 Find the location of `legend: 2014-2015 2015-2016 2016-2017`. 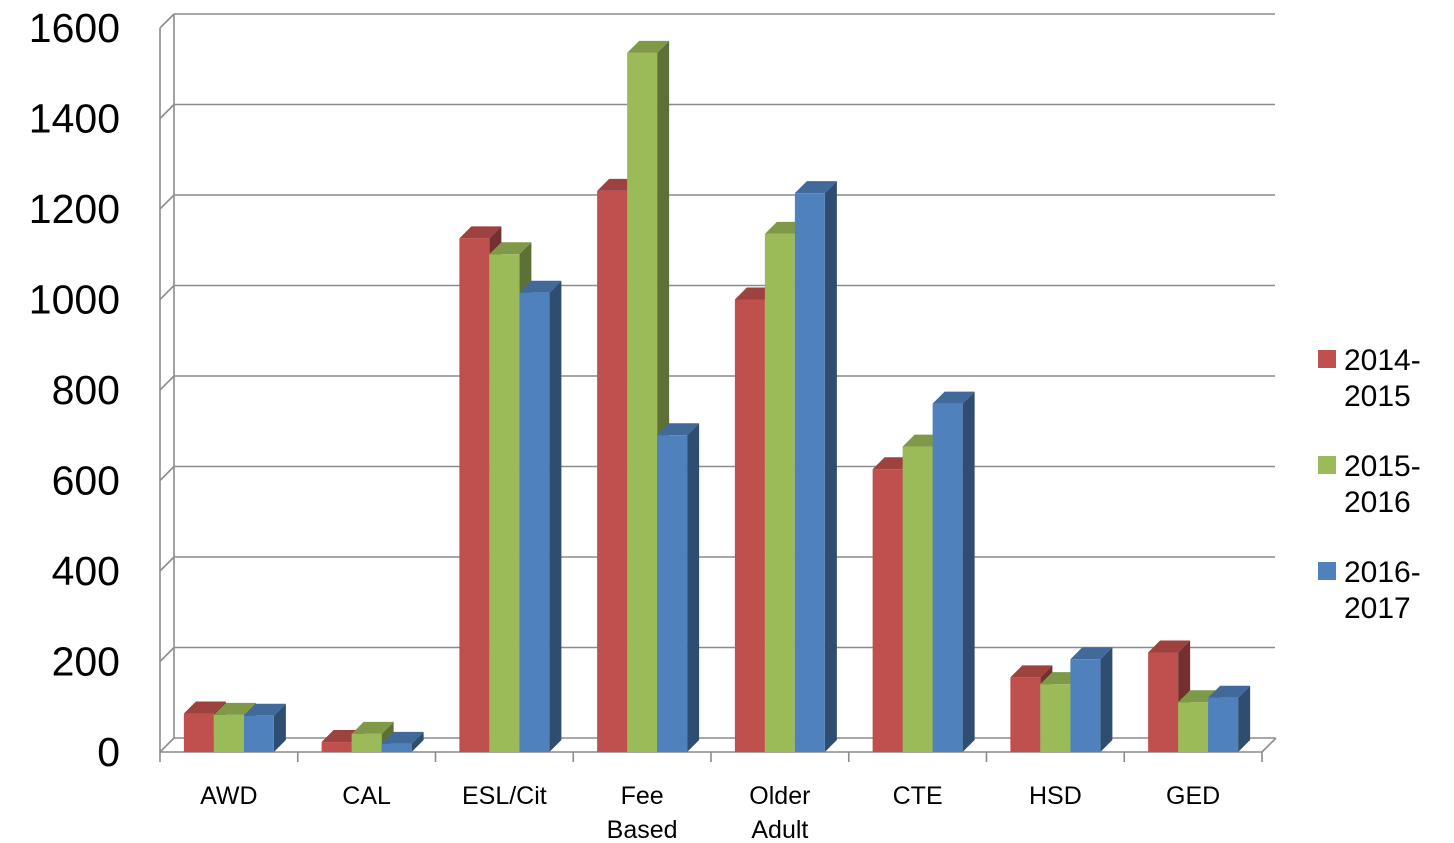

legend: 2014-2015 2015-2016 2016-2017 is located at coordinates (1369, 484).